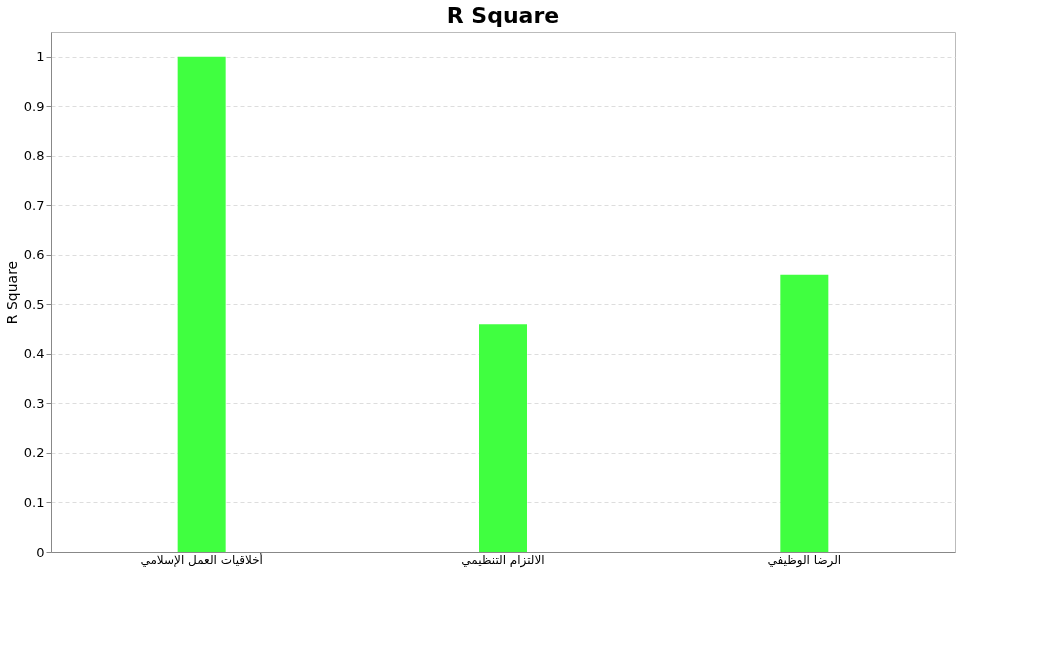 Image resolution: width=1055 pixels, height=667 pixels. What do you see at coordinates (804, 560) in the screenshot?
I see `x-tick-label: الرضا الوظيفي` at bounding box center [804, 560].